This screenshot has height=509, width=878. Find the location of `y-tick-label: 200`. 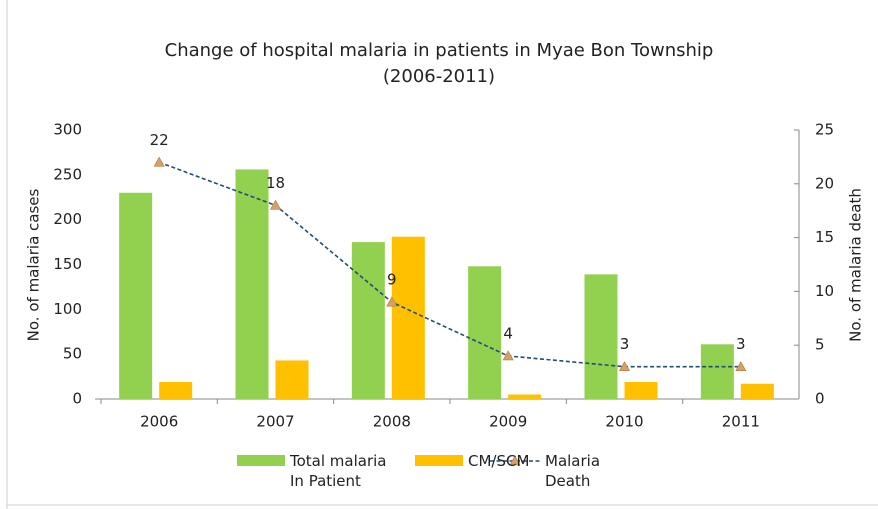

y-tick-label: 200 is located at coordinates (67, 219).